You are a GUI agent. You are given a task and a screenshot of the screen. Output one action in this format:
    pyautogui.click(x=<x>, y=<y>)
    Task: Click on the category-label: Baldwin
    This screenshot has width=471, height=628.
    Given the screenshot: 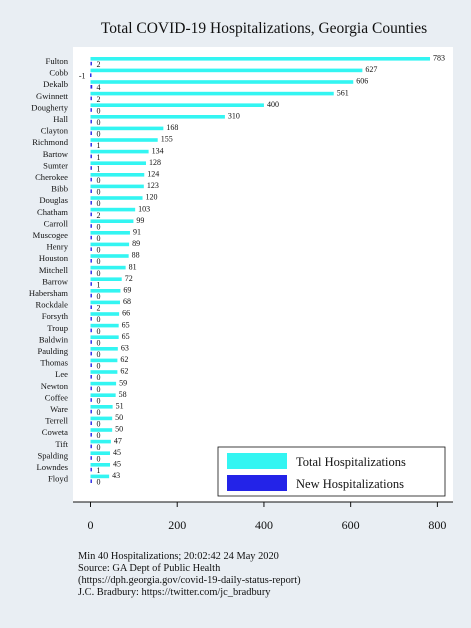 What is the action you would take?
    pyautogui.click(x=54, y=339)
    